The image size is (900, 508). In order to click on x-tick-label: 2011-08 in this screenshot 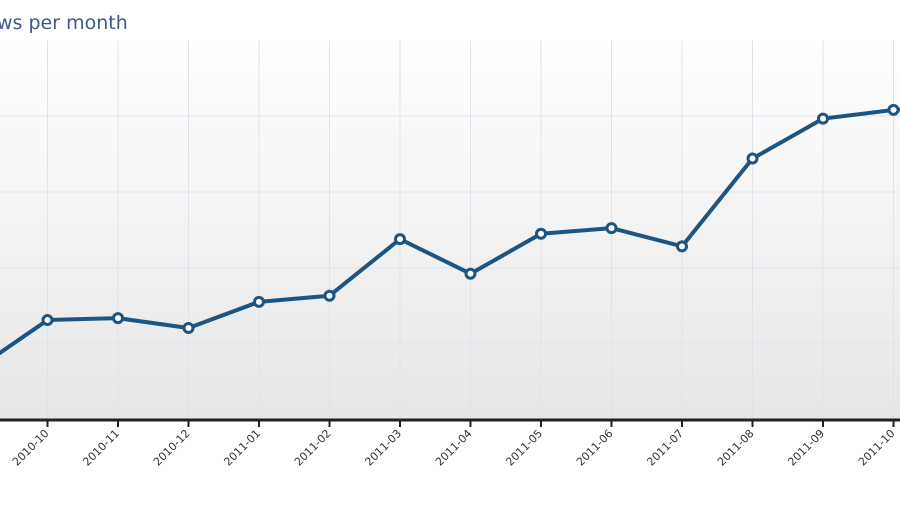, I will do `click(736, 448)`.